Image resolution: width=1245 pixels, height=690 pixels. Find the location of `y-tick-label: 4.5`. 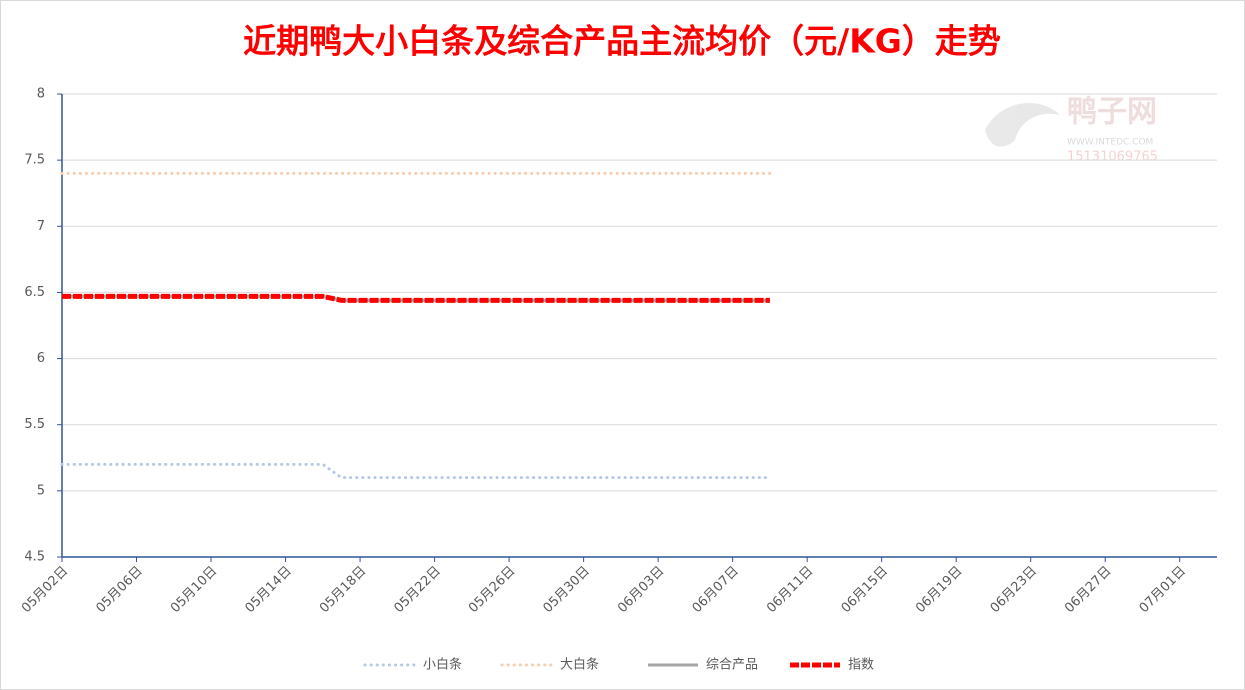

y-tick-label: 4.5 is located at coordinates (34, 557).